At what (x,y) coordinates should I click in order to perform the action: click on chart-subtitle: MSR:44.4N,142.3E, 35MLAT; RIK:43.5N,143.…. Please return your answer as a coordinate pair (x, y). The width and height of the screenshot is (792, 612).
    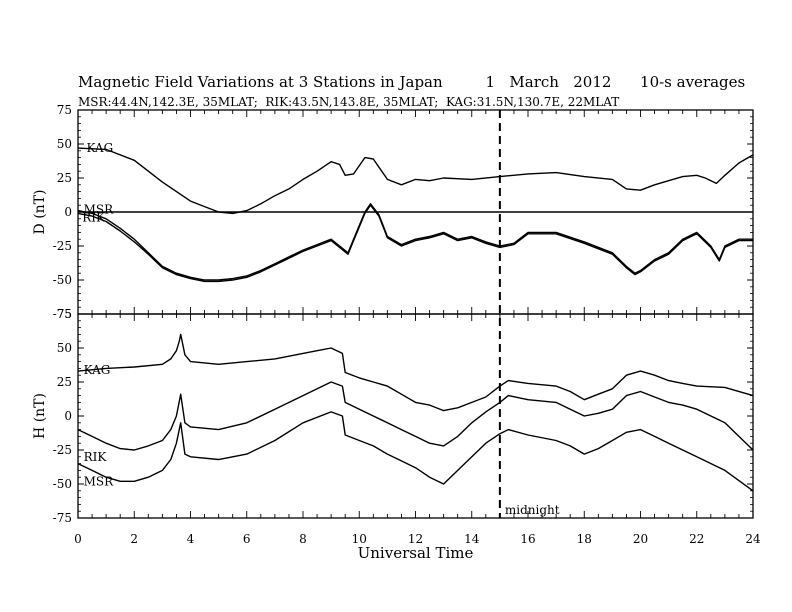
    Looking at the image, I should click on (349, 102).